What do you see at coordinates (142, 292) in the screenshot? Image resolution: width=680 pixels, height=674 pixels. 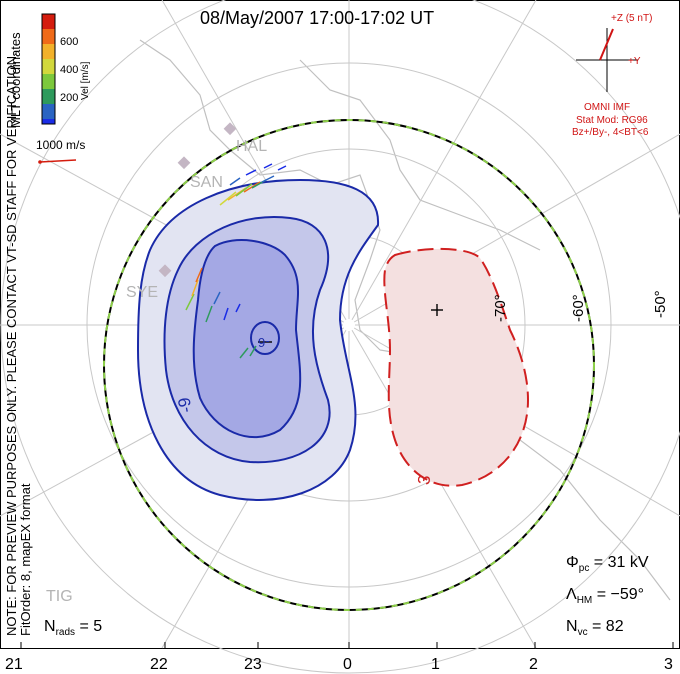 I see `station-sye: SYE` at bounding box center [142, 292].